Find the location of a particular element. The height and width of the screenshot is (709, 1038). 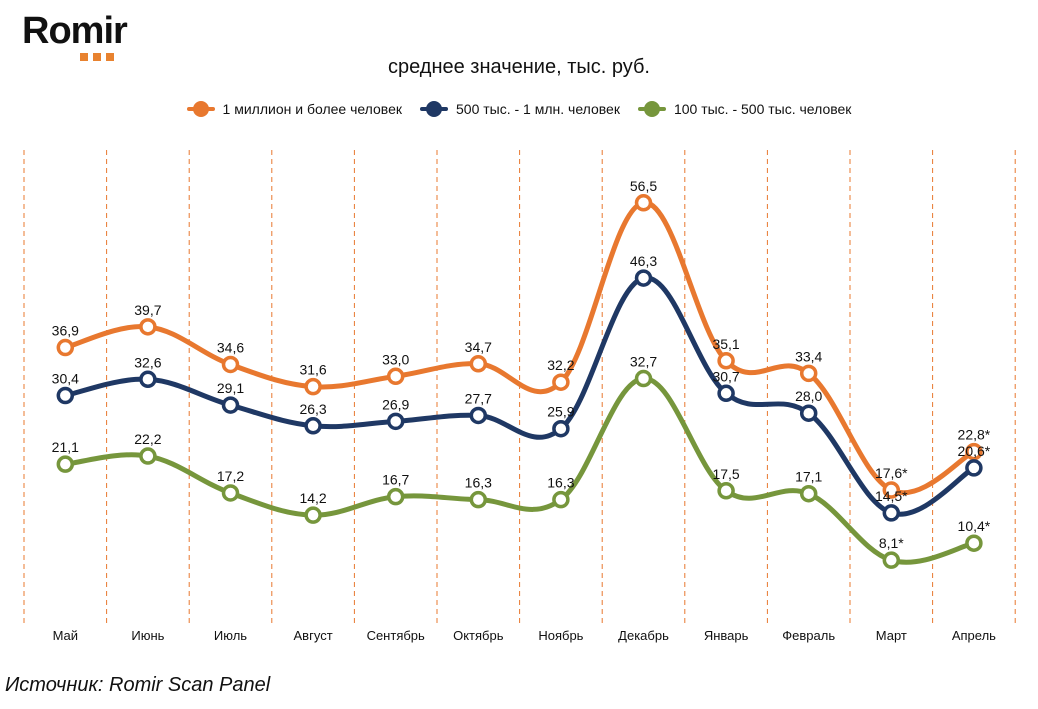

legend-item-100k-500k: 100 тыс. - 500 тыс. человек is located at coordinates (744, 109).